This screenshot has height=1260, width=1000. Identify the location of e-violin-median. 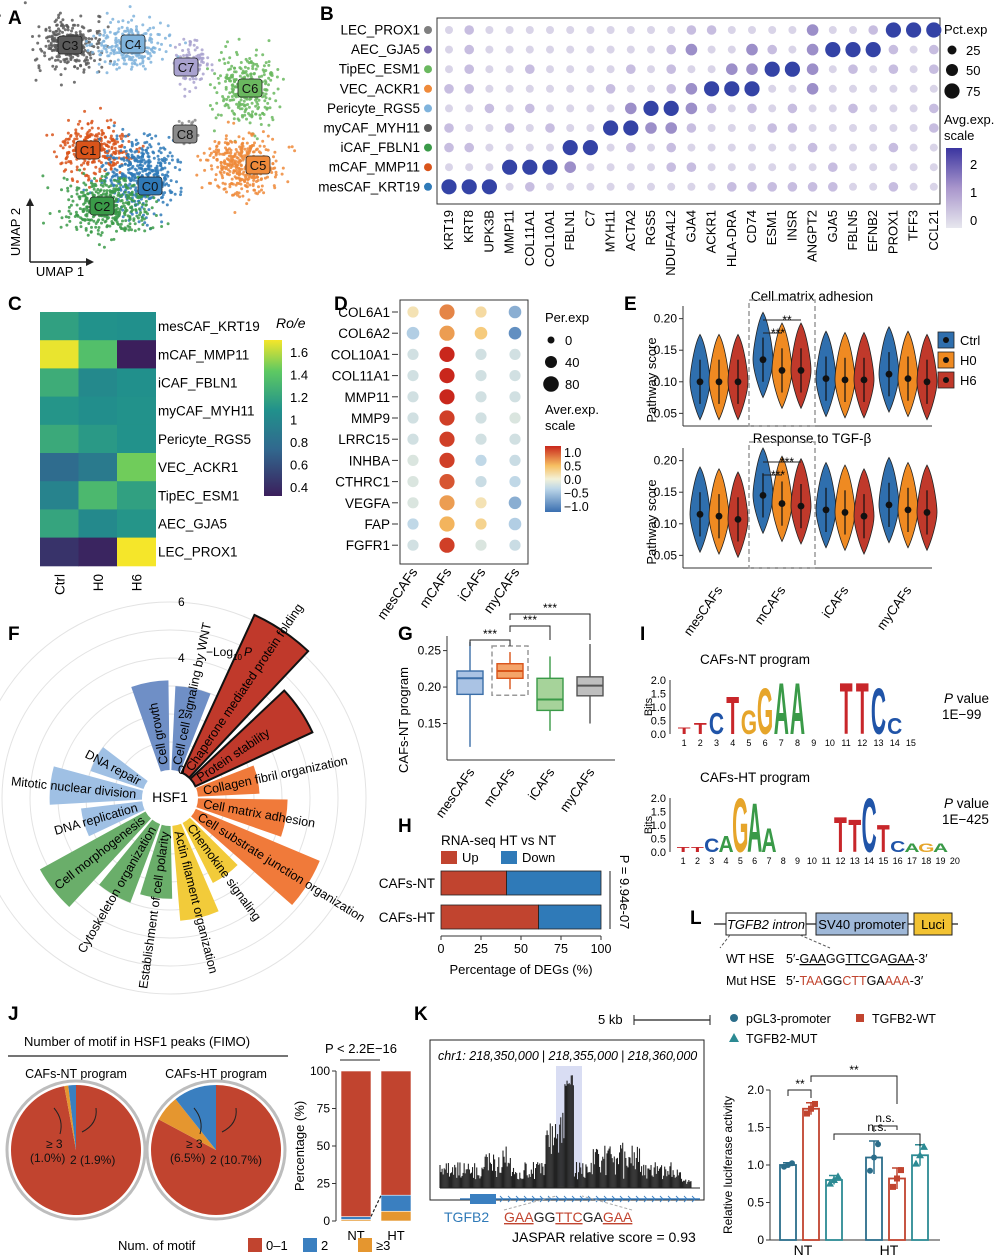
(889, 374).